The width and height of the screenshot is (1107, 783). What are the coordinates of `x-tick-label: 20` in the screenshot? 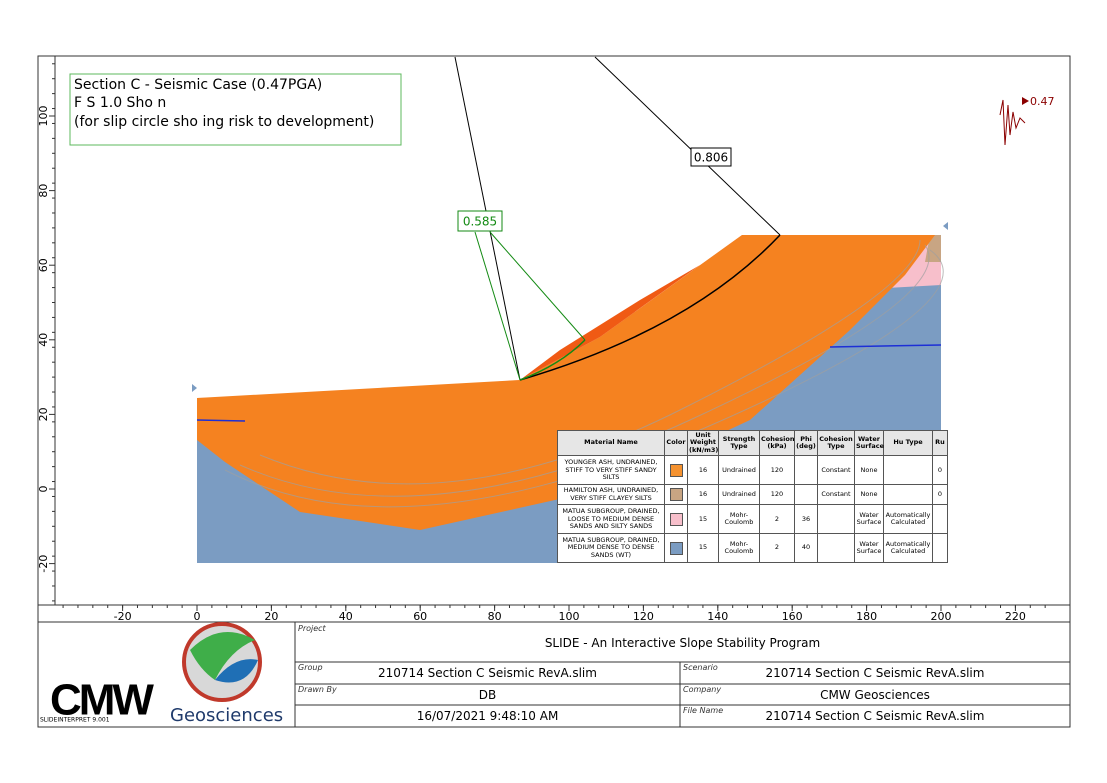 It's located at (271, 616).